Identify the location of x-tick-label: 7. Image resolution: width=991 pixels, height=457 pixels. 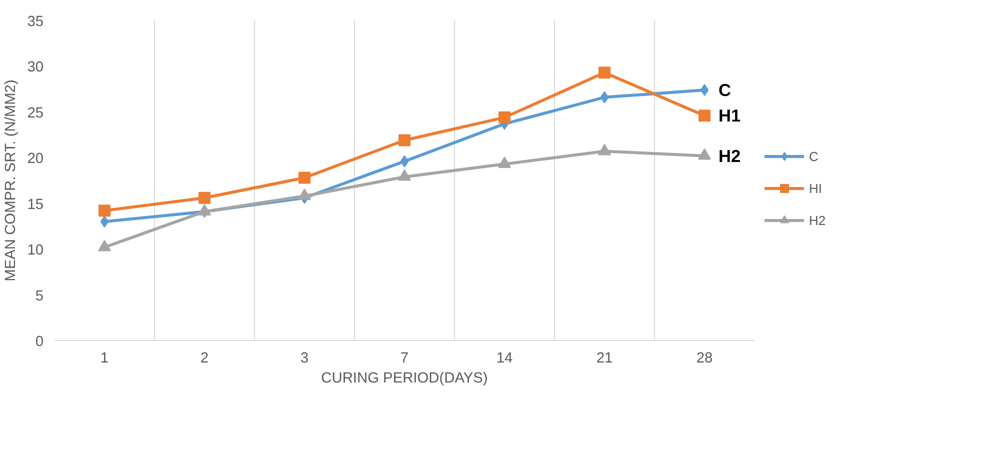
(404, 358).